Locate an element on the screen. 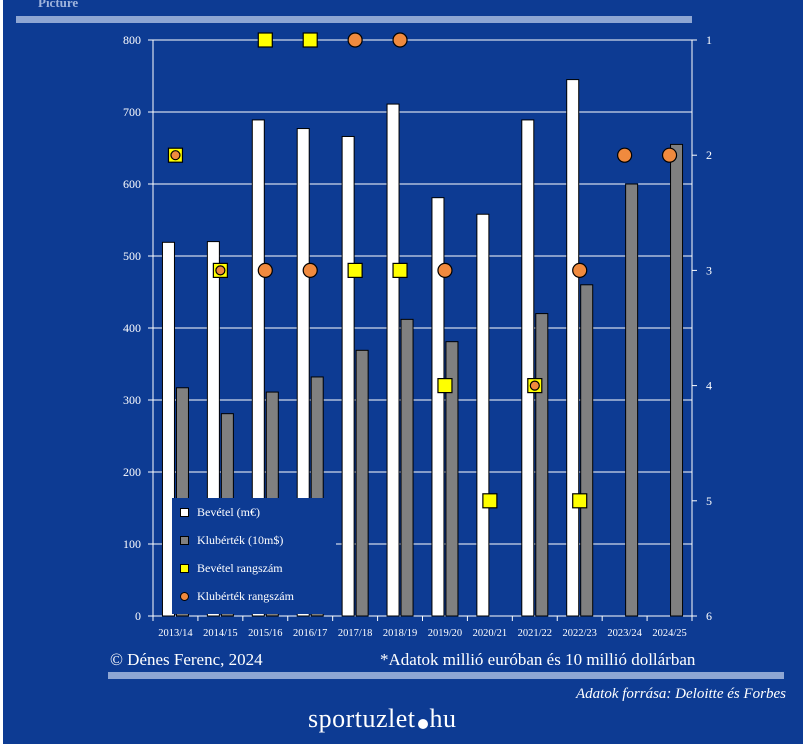 The height and width of the screenshot is (749, 806). legend-swatch-value-rank is located at coordinates (184, 596).